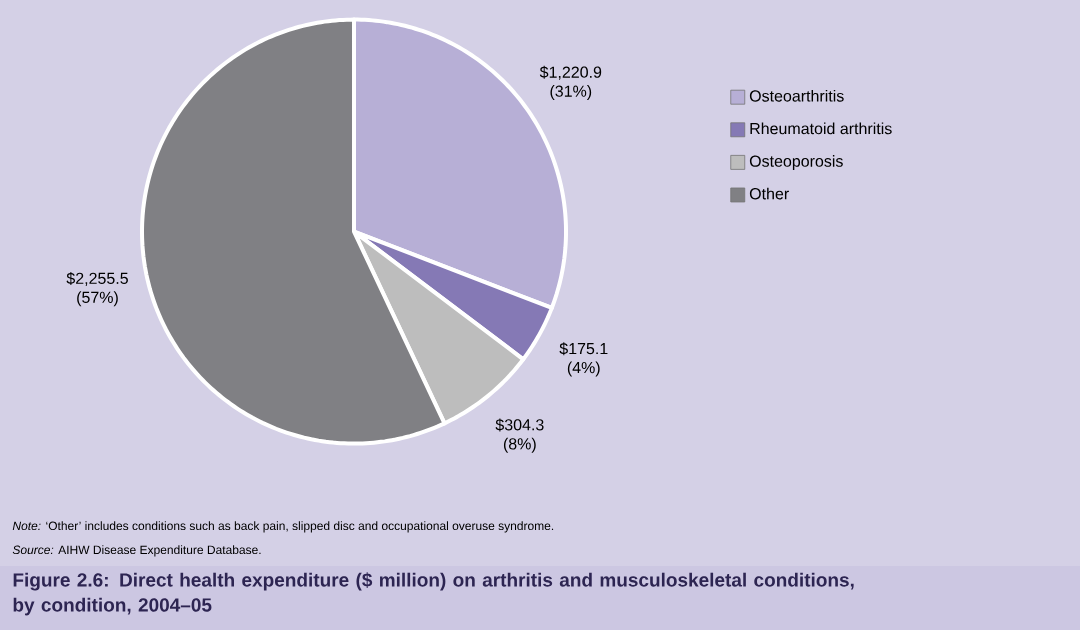 The width and height of the screenshot is (1080, 630). Describe the element at coordinates (433, 594) in the screenshot. I see `text: Figure 2.6: Direct health expenditure ($ million) on arthritis and musculoskeletal conditions, by condition, 2004–05` at that location.